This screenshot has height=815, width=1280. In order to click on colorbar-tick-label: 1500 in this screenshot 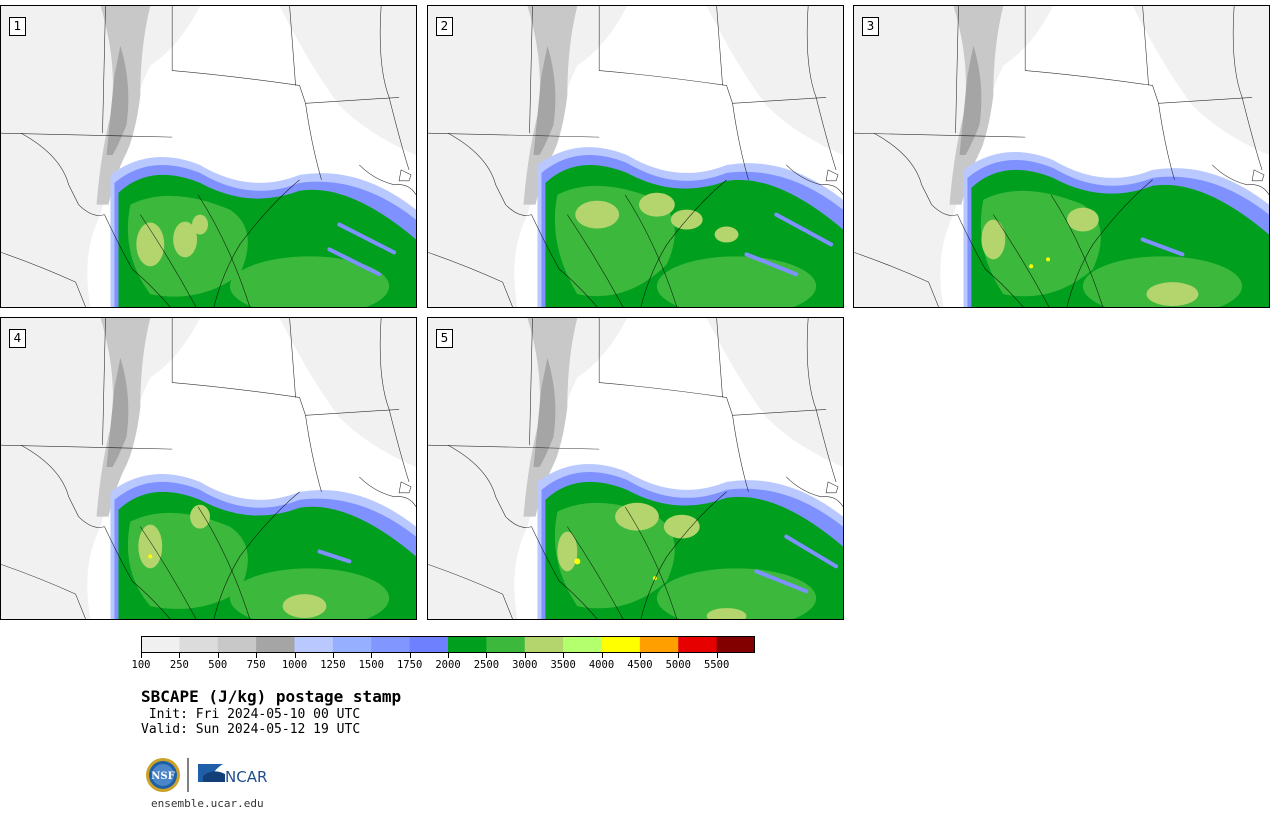, I will do `click(371, 665)`.